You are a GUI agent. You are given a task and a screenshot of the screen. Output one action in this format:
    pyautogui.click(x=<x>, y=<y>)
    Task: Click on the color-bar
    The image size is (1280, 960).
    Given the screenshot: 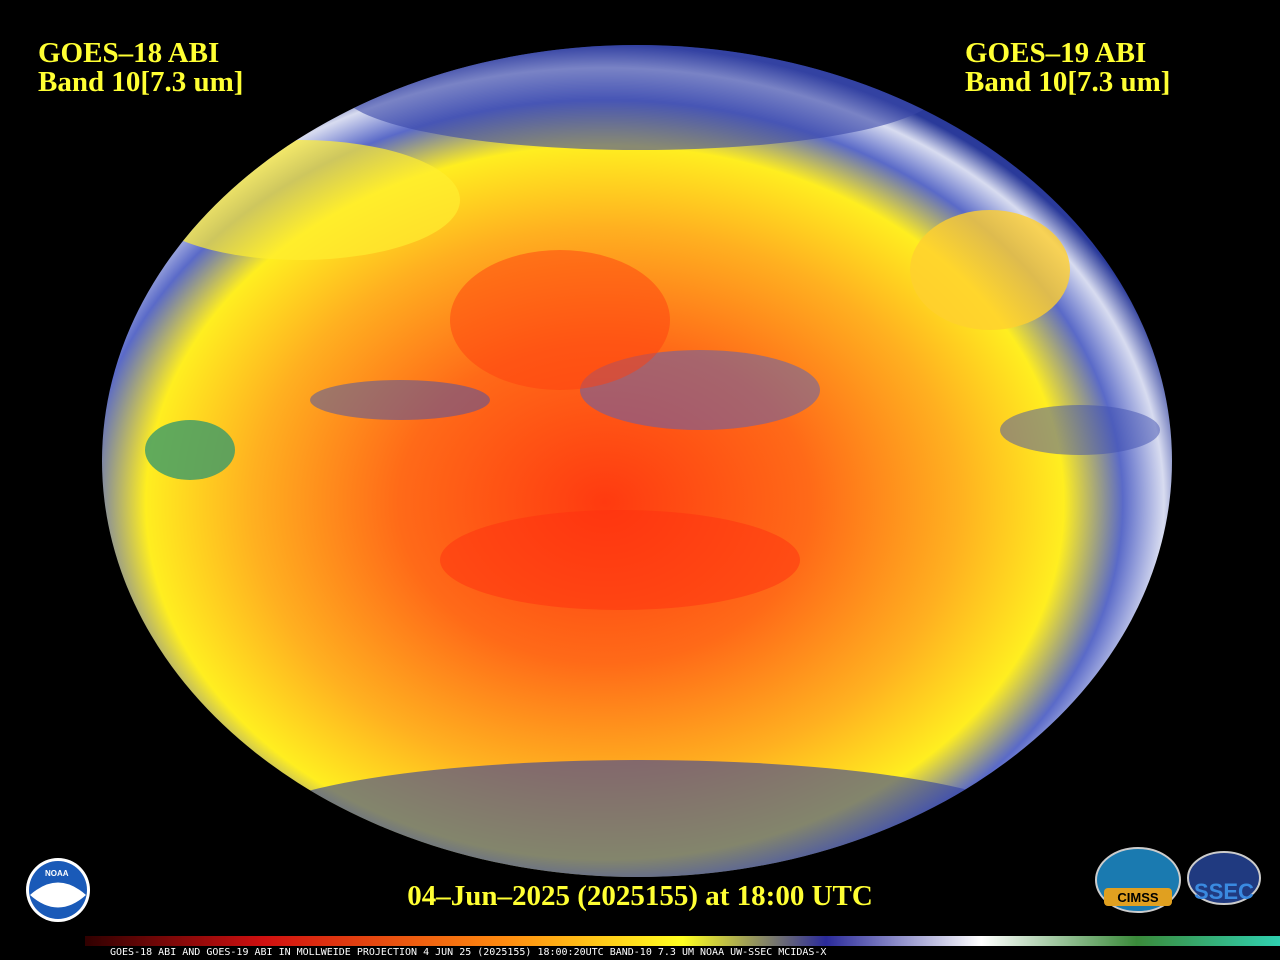 What is the action you would take?
    pyautogui.click(x=682, y=941)
    